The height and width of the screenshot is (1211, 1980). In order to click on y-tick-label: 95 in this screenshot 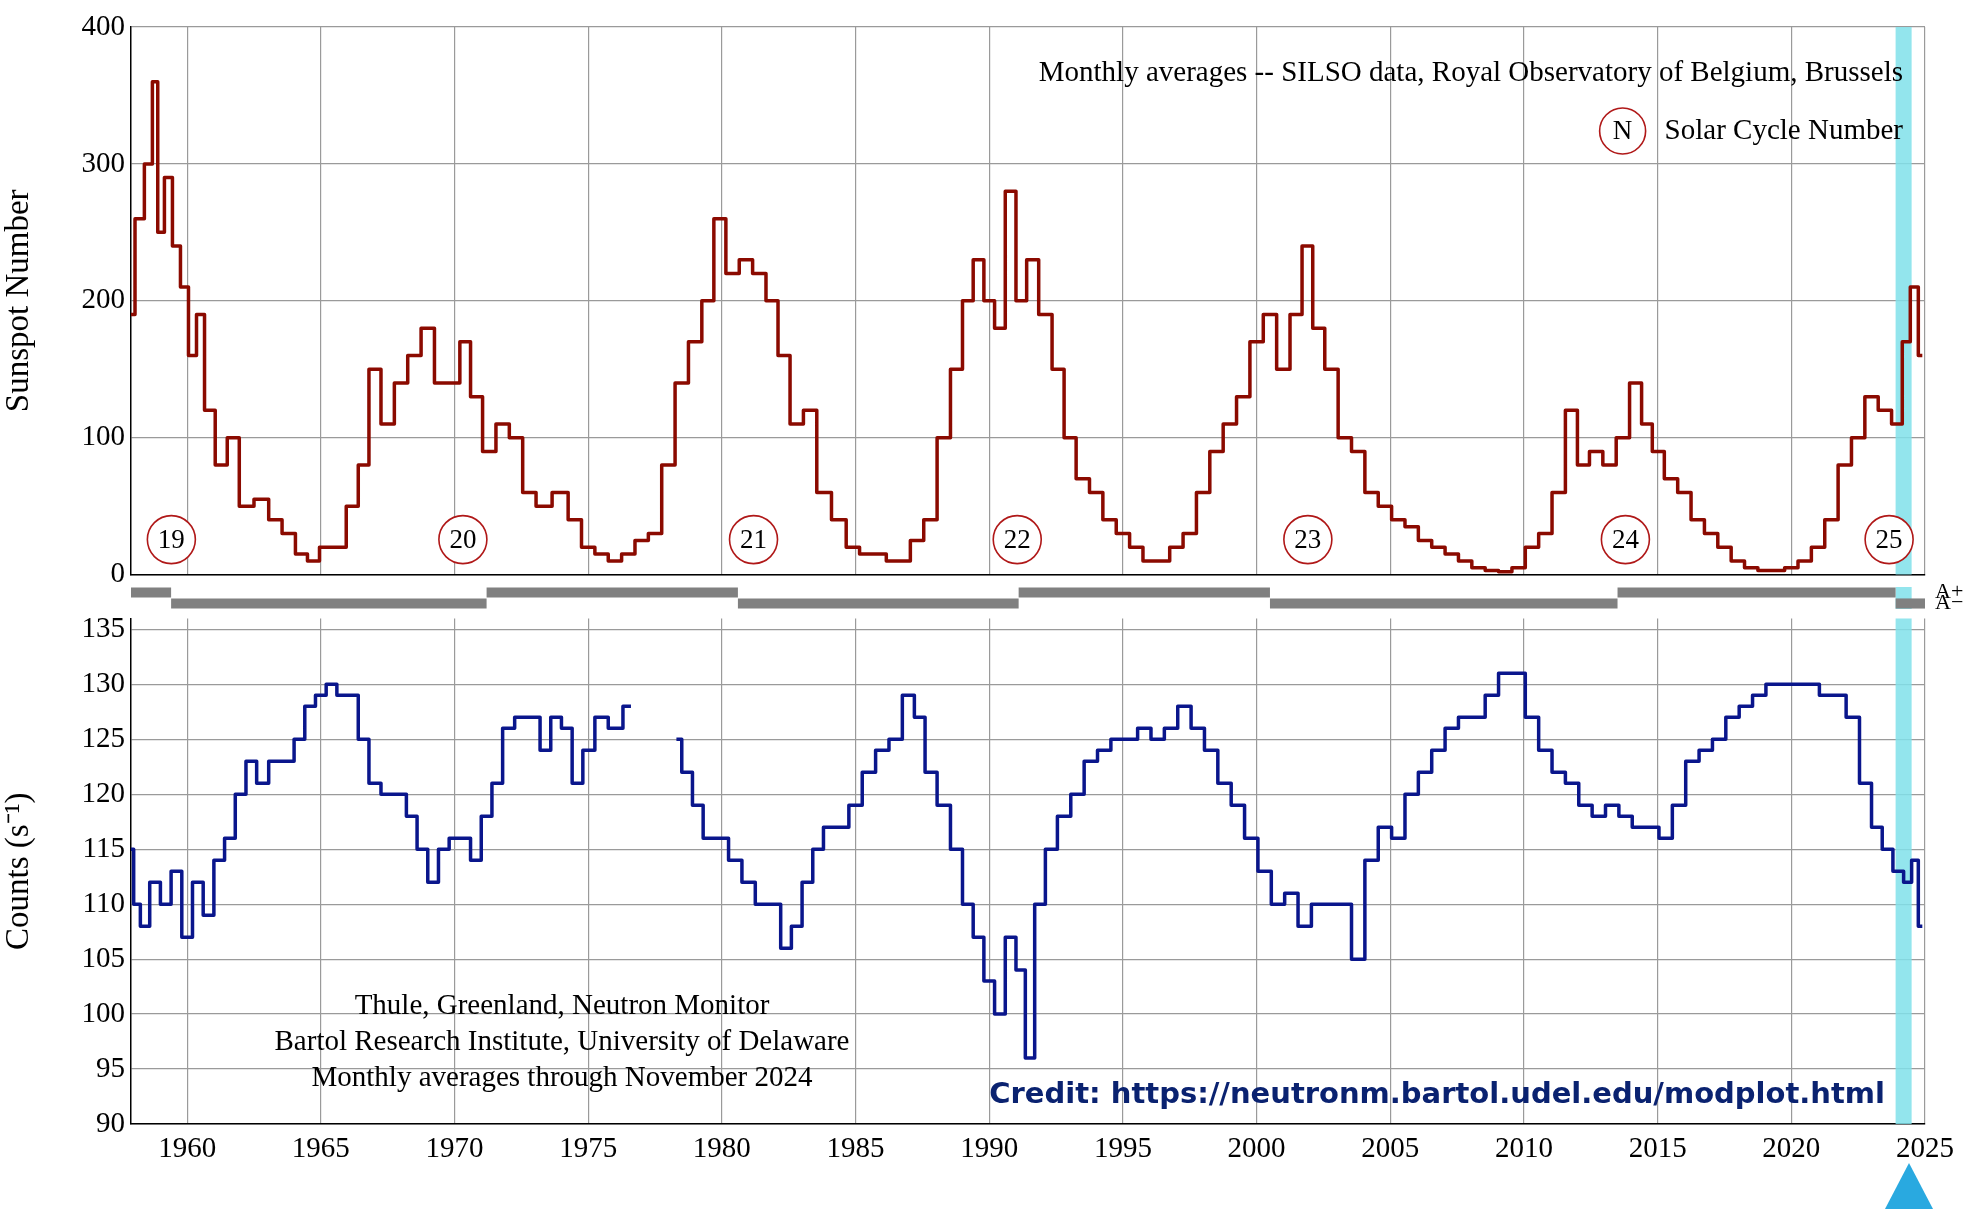, I will do `click(110, 1066)`.